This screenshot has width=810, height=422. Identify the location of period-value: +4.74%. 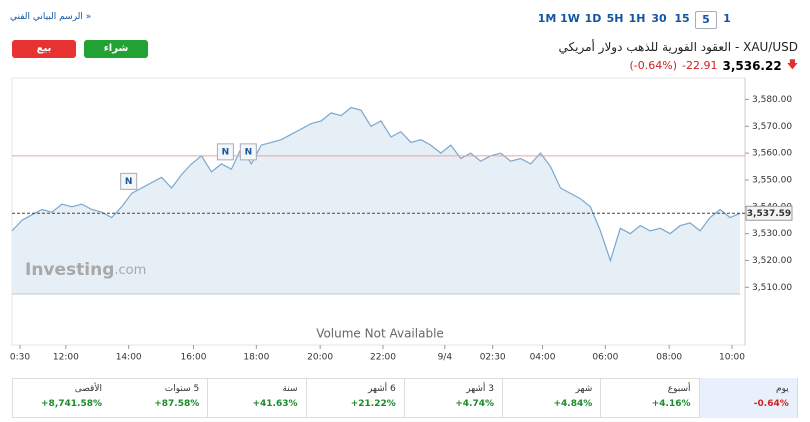
(474, 404).